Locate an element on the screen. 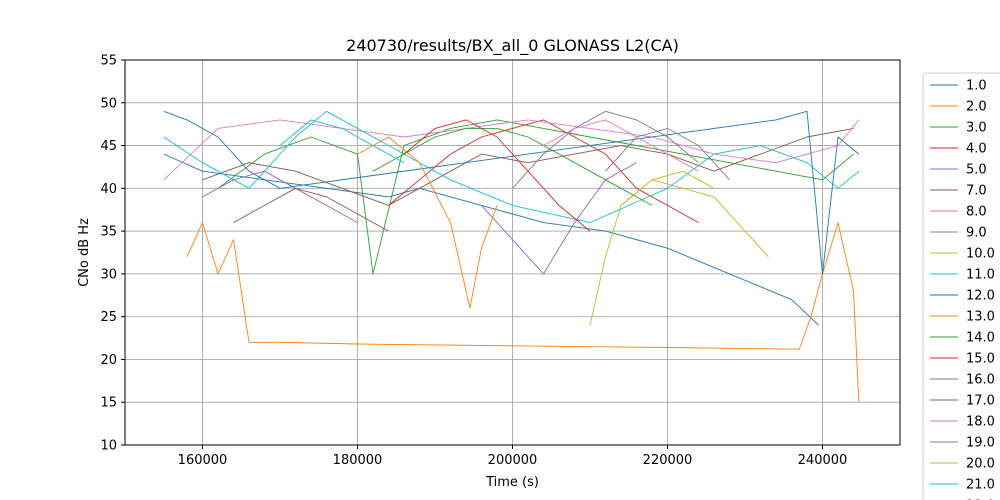 The image size is (1000, 500). y-tick-label: 15 is located at coordinates (108, 403).